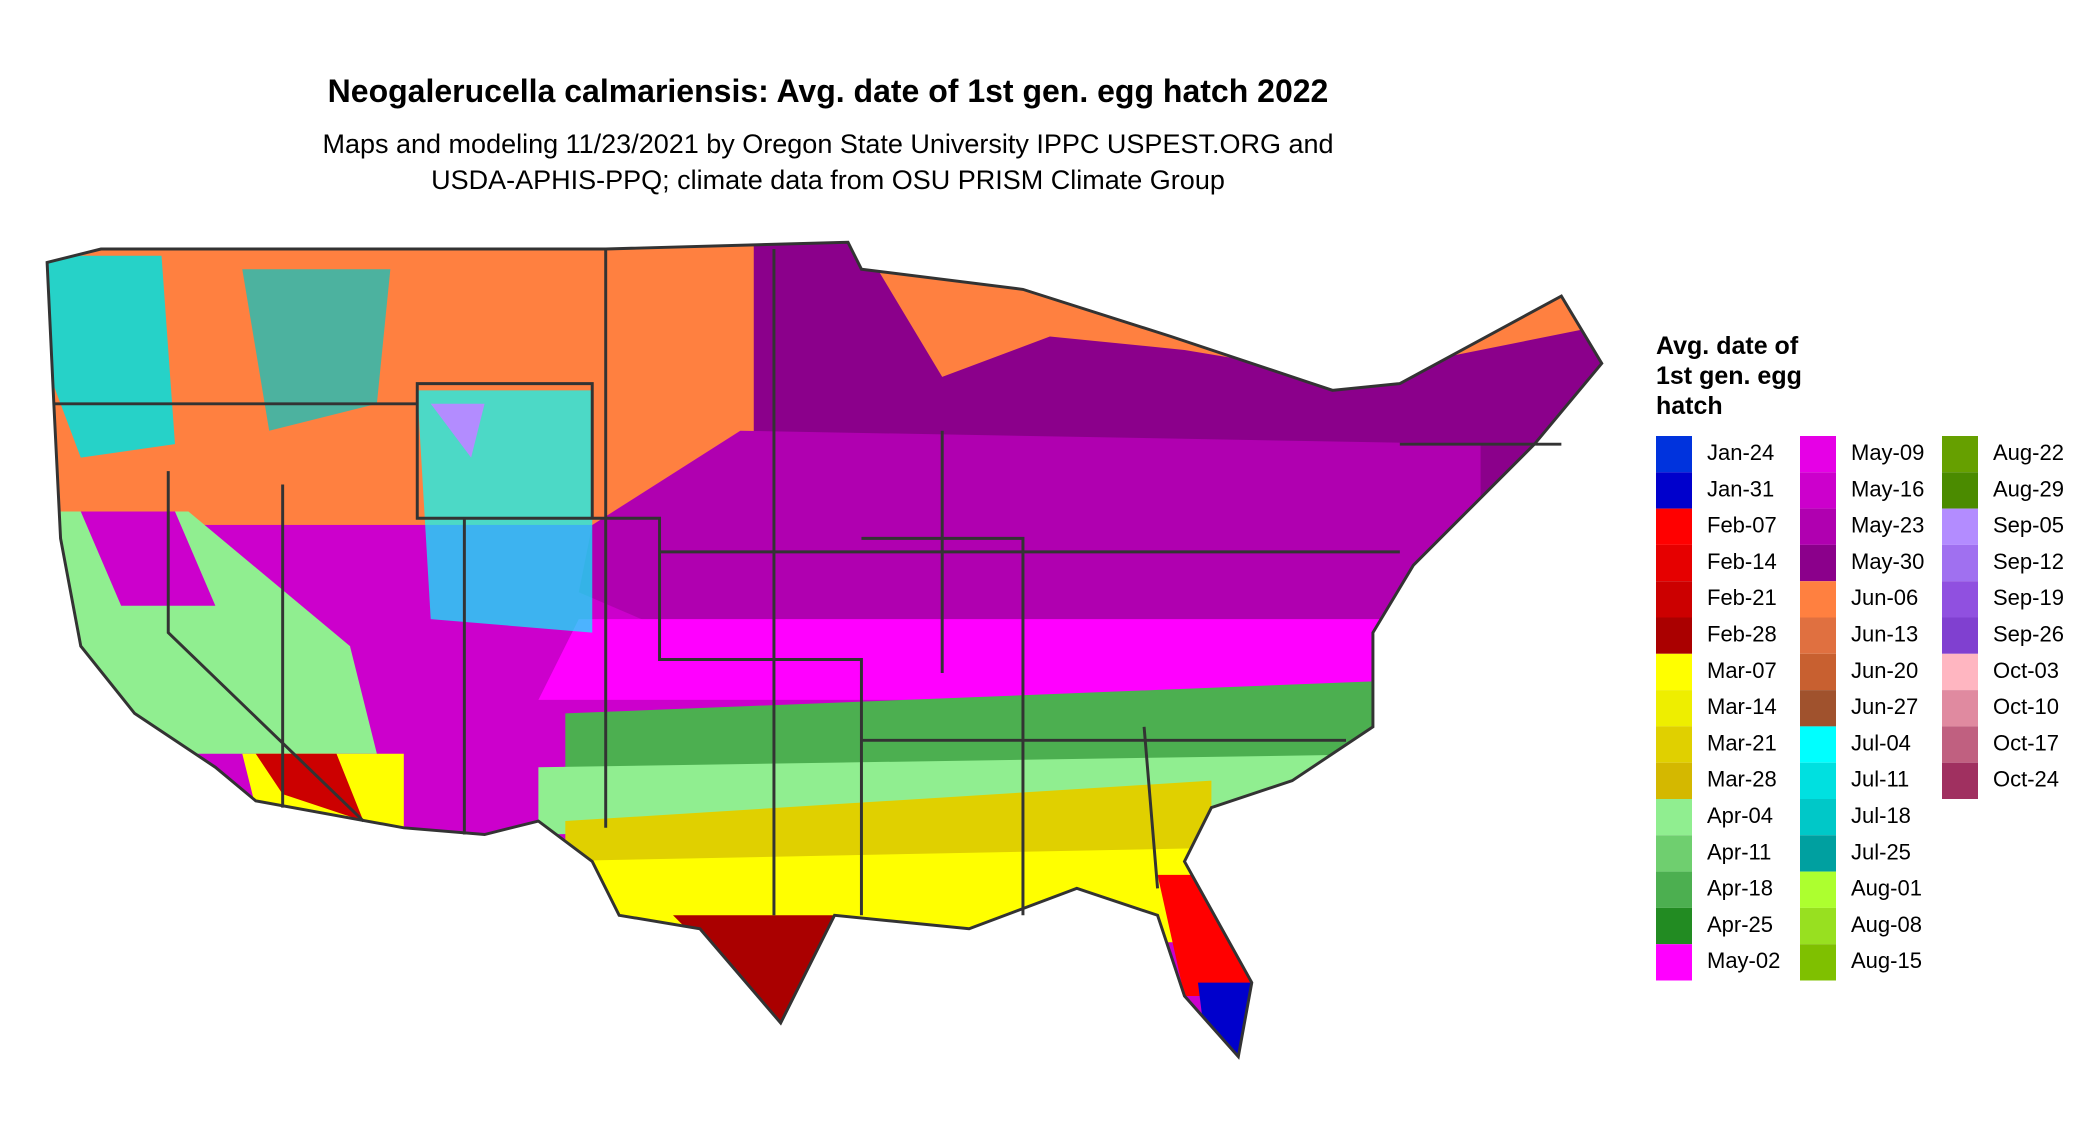 Image resolution: width=2100 pixels, height=1121 pixels. Describe the element at coordinates (1740, 488) in the screenshot. I see `legend-label: Jan-31` at that location.